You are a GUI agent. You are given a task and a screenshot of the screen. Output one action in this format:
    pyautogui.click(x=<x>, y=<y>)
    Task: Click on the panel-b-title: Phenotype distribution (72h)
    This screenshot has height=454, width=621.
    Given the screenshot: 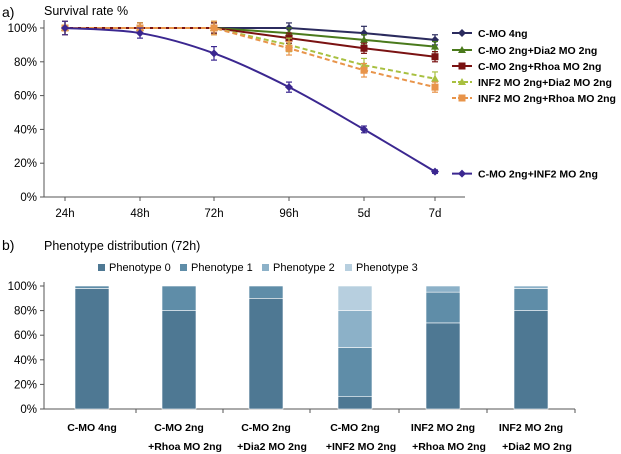 What is the action you would take?
    pyautogui.click(x=122, y=246)
    